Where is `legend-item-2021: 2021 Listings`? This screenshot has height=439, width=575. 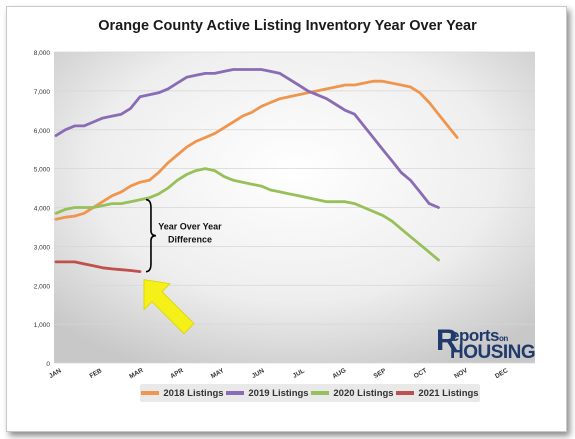
legend-item-2021: 2021 Listings is located at coordinates (437, 393).